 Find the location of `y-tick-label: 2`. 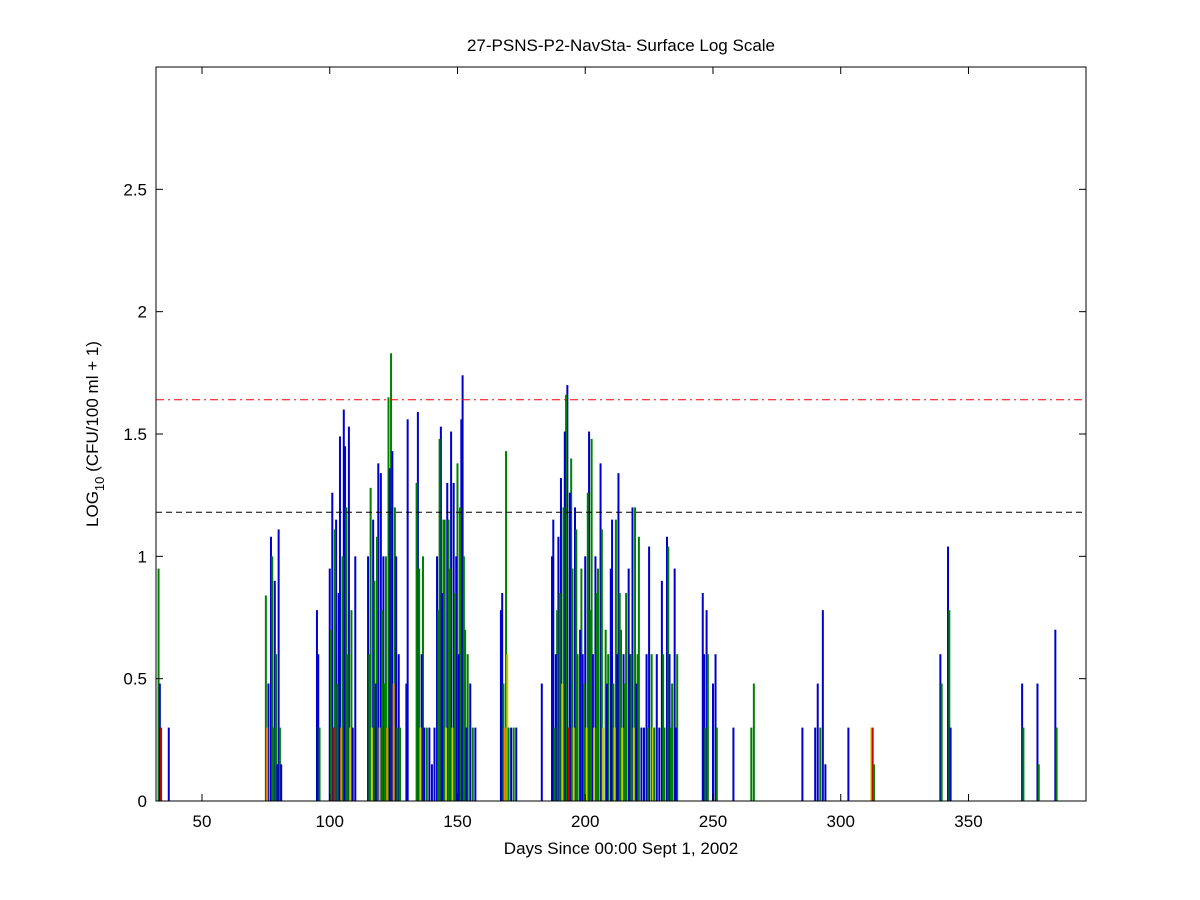

y-tick-label: 2 is located at coordinates (142, 312).